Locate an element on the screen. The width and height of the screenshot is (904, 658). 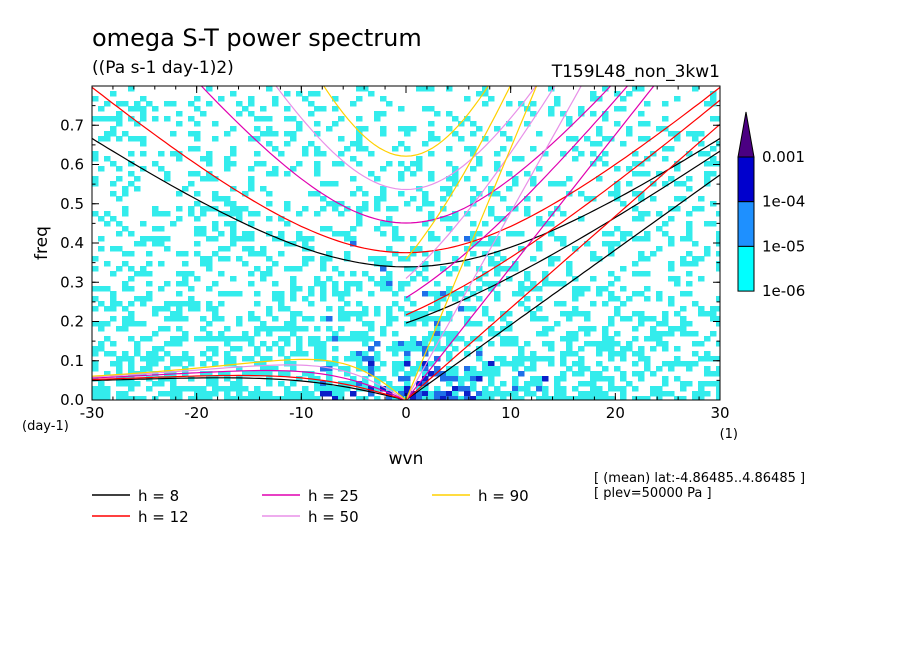
y-tick-label: 0.7 is located at coordinates (72, 125).